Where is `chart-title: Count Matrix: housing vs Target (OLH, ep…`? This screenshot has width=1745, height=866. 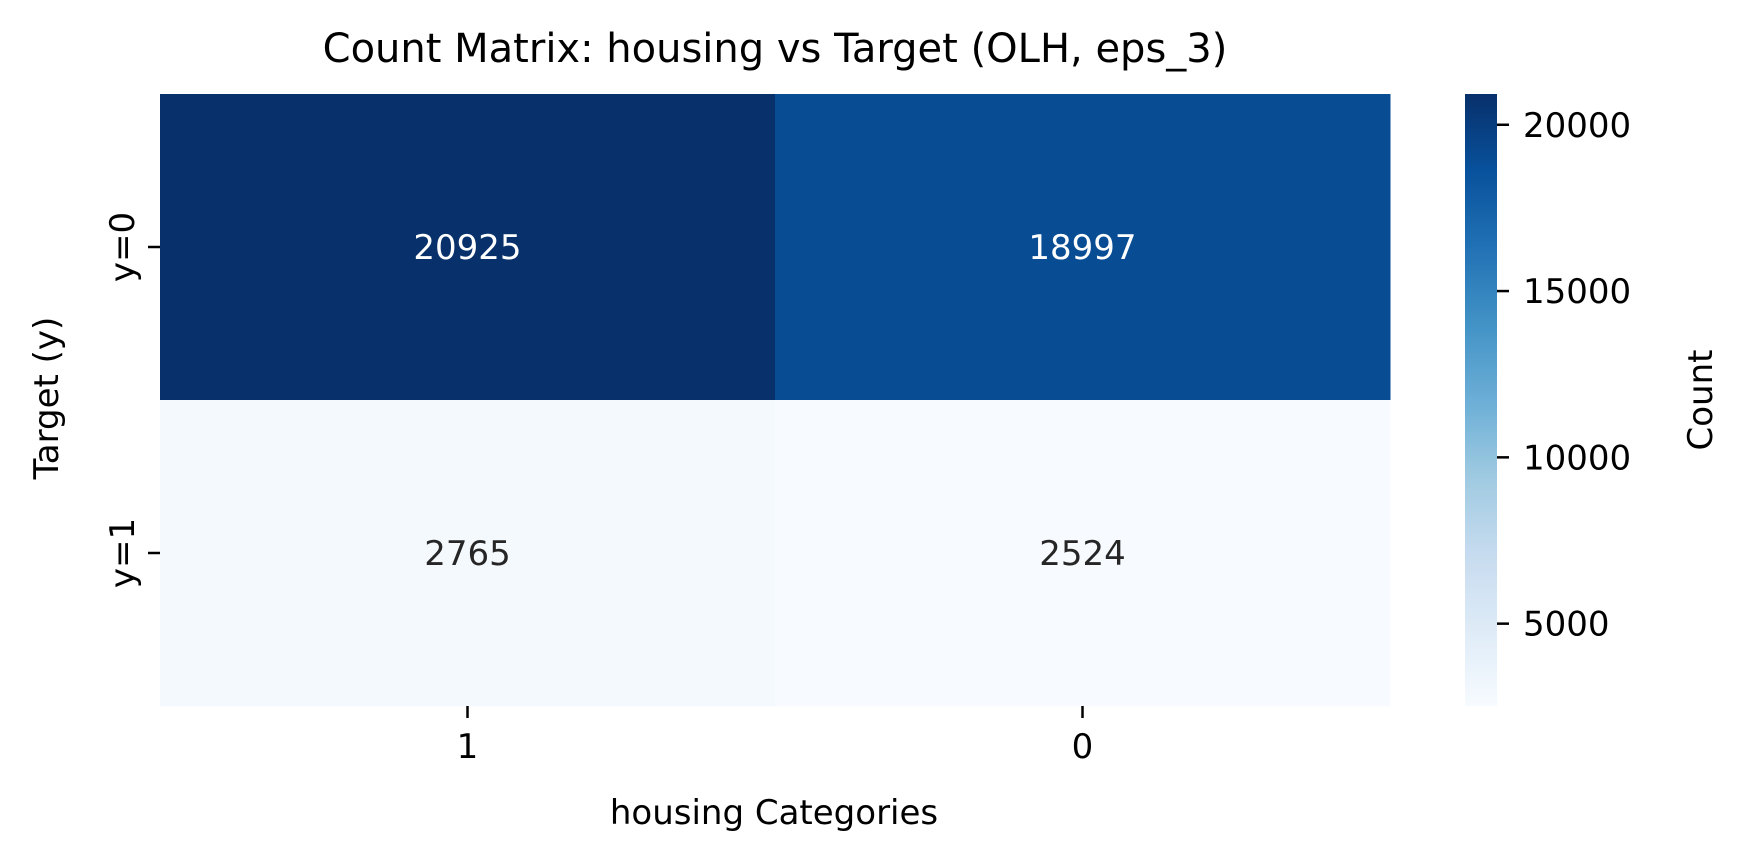 chart-title: Count Matrix: housing vs Target (OLH, ep… is located at coordinates (775, 49).